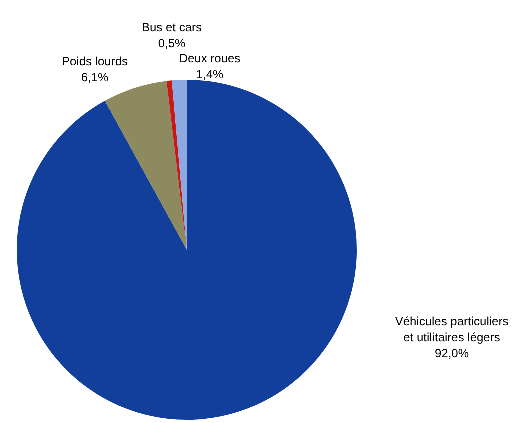 This screenshot has height=423, width=518. I want to click on slice-label: Bus et cars, so click(172, 27).